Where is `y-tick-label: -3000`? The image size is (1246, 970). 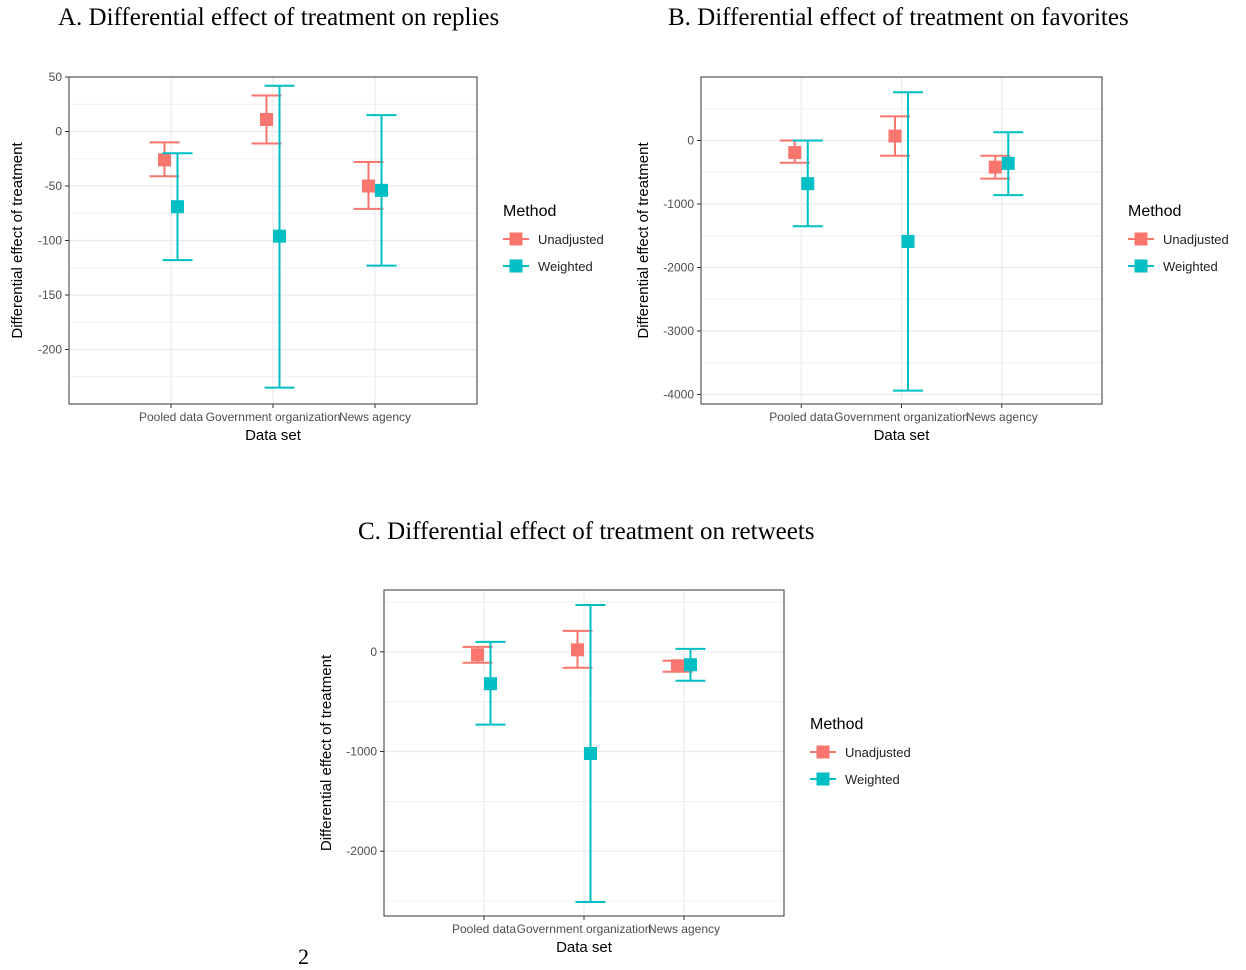 y-tick-label: -3000 is located at coordinates (678, 331).